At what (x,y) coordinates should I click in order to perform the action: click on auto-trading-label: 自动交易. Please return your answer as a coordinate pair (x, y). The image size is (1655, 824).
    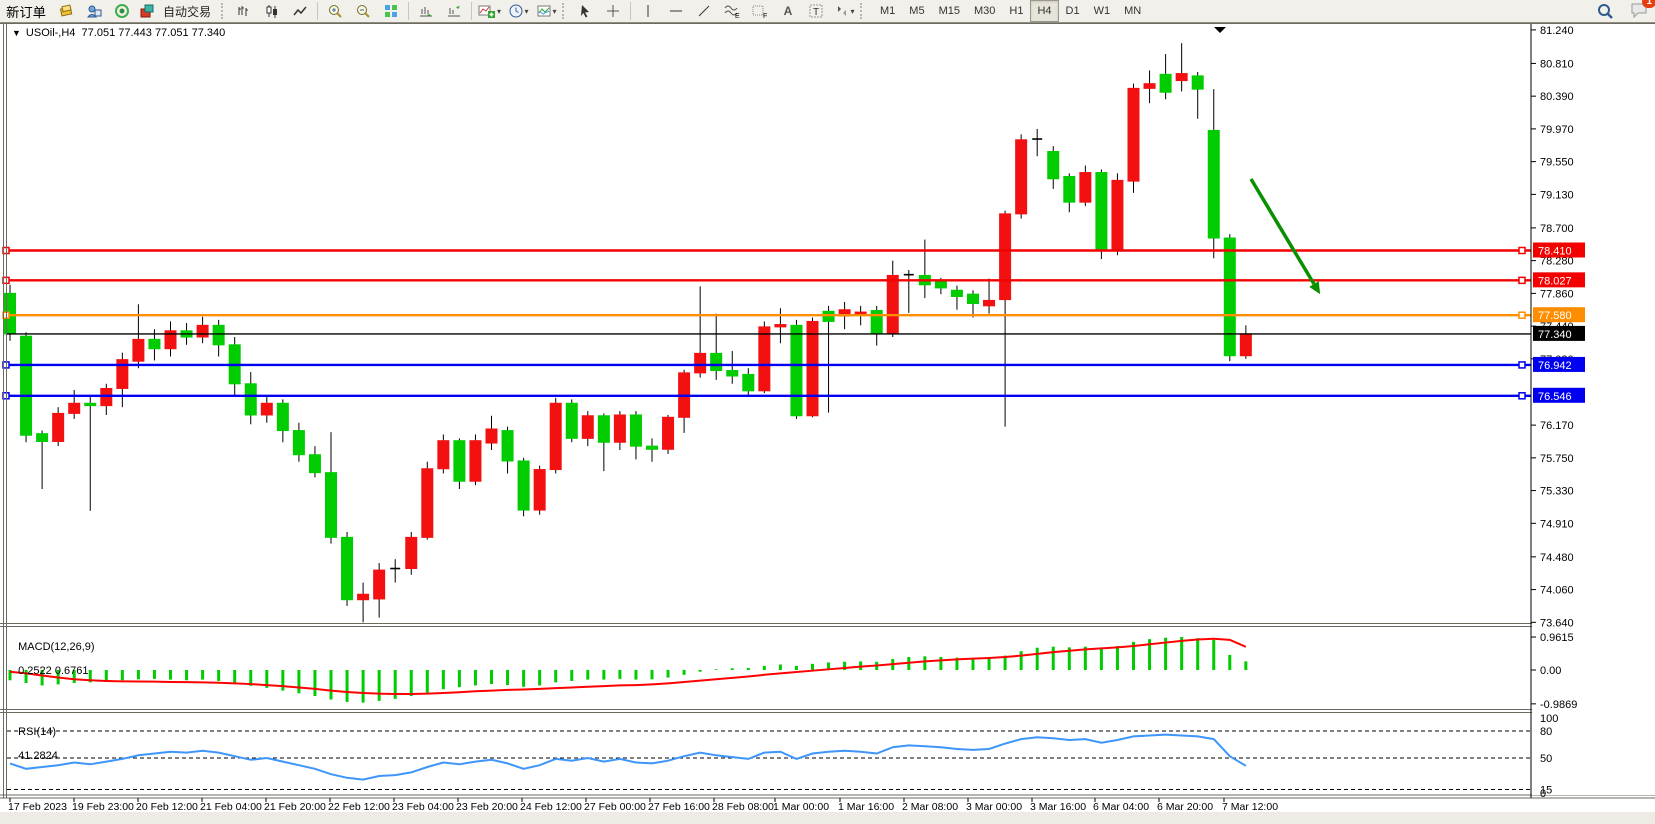
    Looking at the image, I should click on (186, 11).